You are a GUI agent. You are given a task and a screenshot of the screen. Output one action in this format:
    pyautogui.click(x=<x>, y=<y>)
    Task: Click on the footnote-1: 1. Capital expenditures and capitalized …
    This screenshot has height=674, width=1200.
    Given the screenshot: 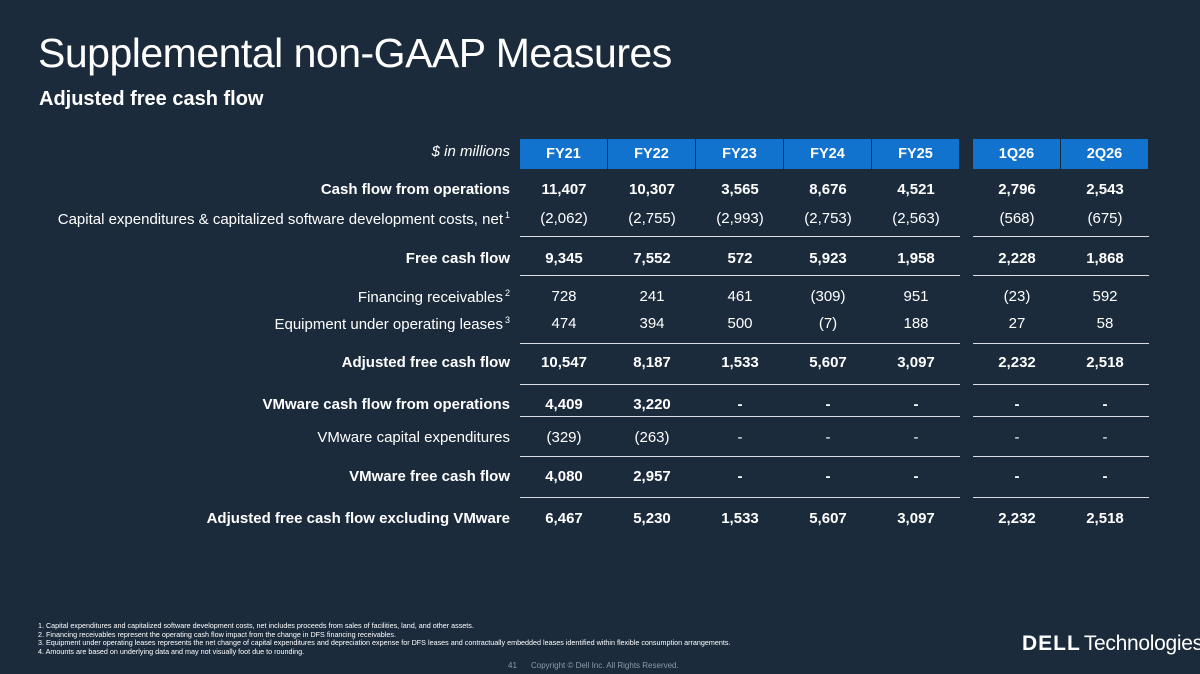 What is the action you would take?
    pyautogui.click(x=256, y=625)
    